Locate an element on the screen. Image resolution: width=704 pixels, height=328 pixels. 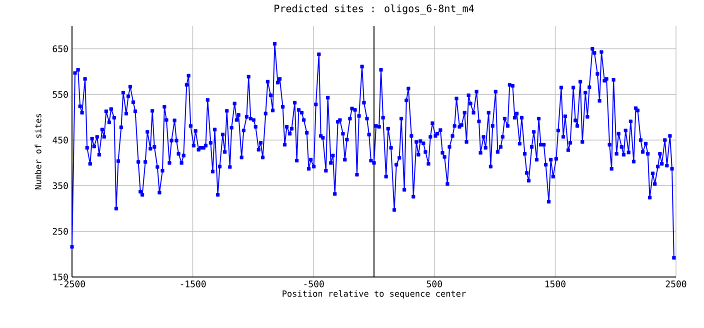
x-tick-label: -2500 is located at coordinates (72, 284).